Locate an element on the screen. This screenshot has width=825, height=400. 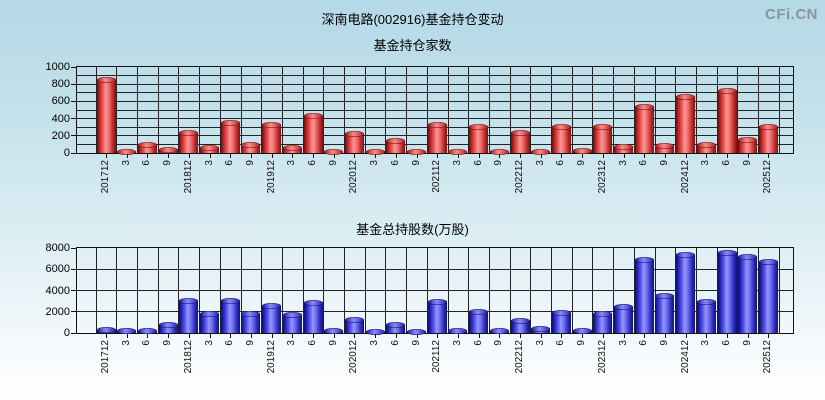
x-tick-label: 202112 is located at coordinates (437, 176).